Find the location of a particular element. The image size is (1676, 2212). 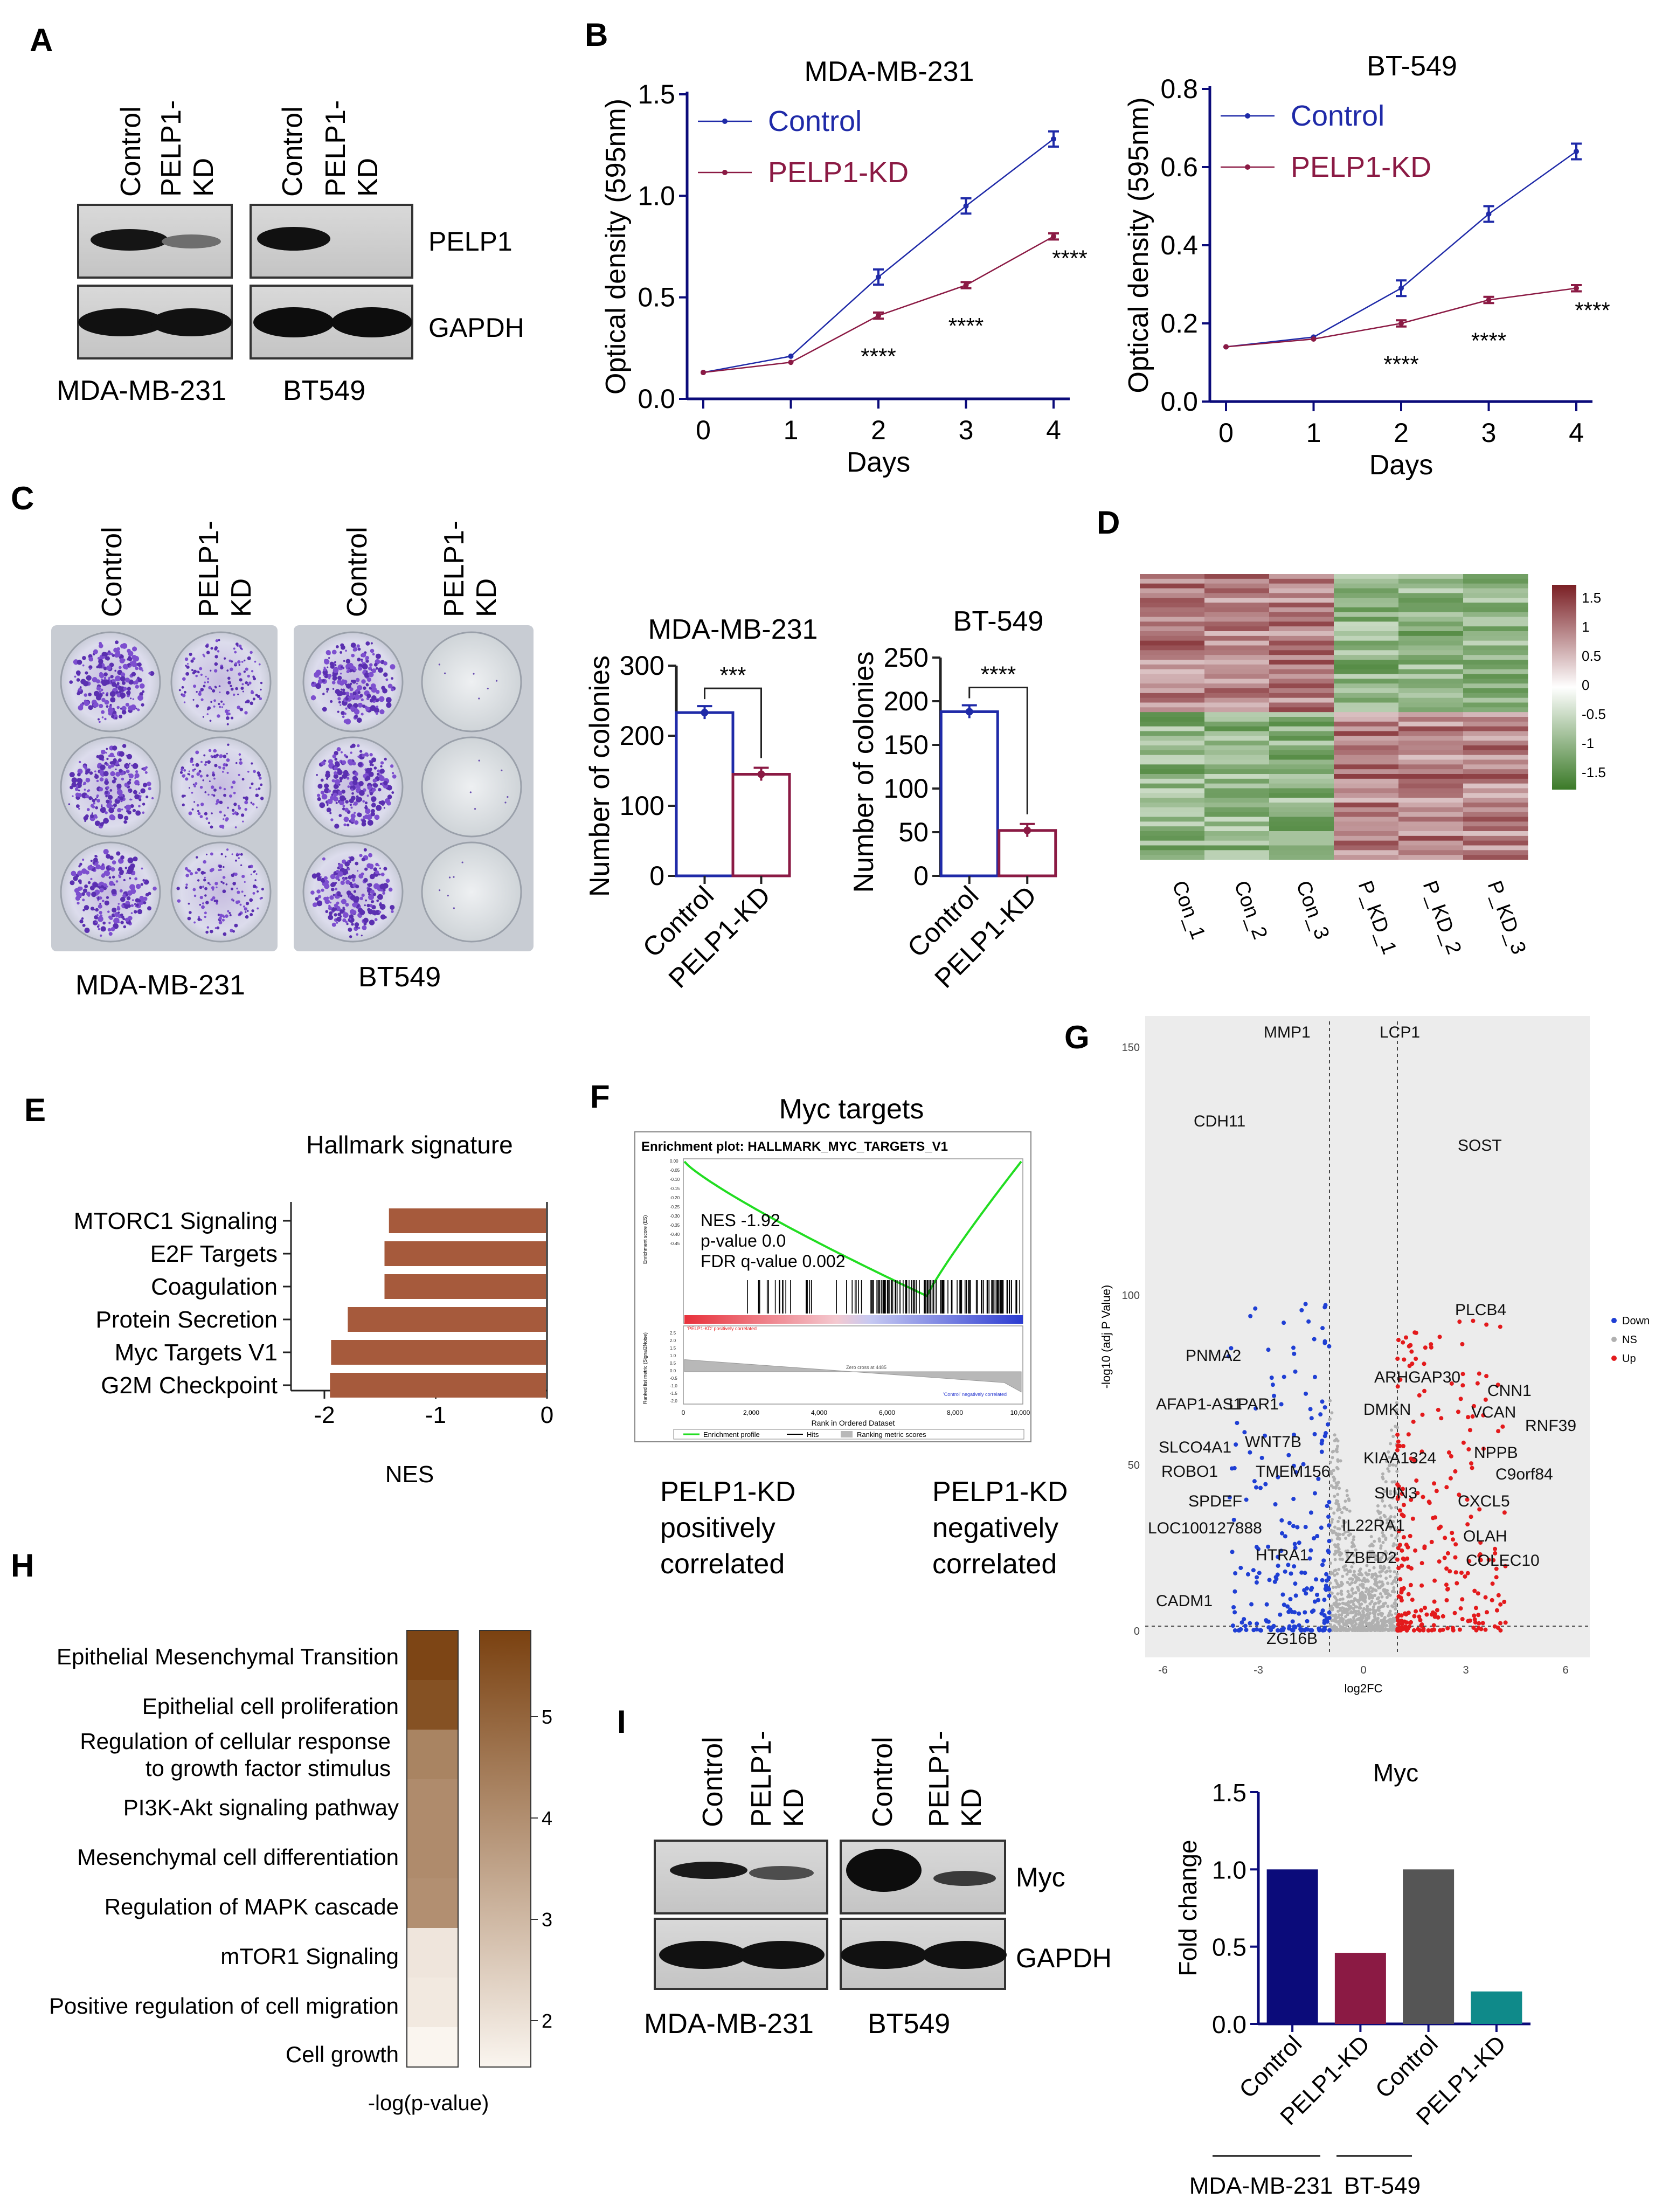

y-tick-label: 0.0 is located at coordinates (1229, 2024).